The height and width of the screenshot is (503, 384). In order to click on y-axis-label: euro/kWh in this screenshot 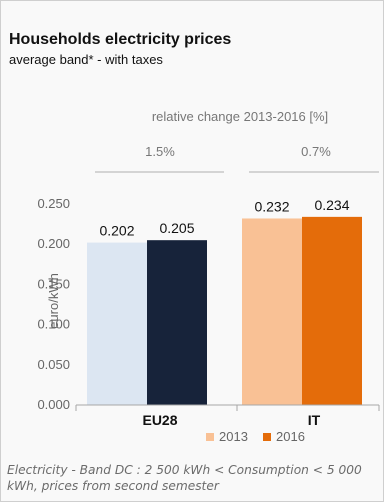, I will do `click(53, 301)`.